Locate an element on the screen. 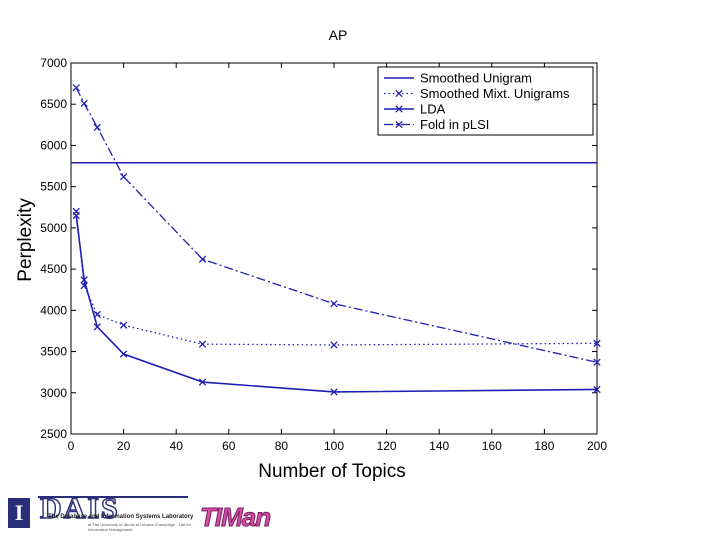 The width and height of the screenshot is (720, 540). y-axis-label: Perplexity is located at coordinates (25, 240).